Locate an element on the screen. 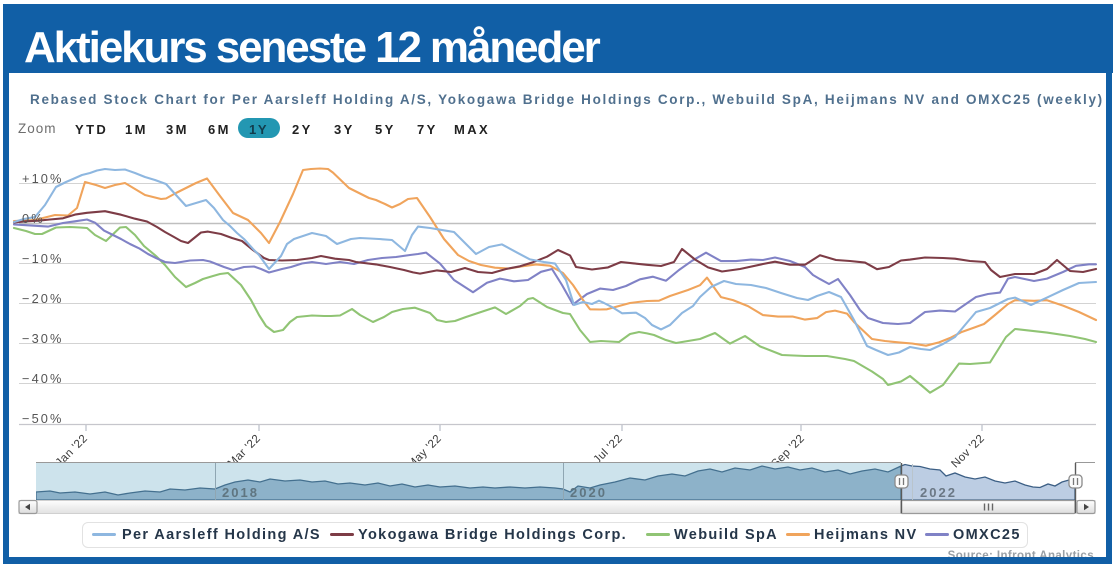 The width and height of the screenshot is (1117, 566). svg-text: Nov '22 is located at coordinates (968, 452).